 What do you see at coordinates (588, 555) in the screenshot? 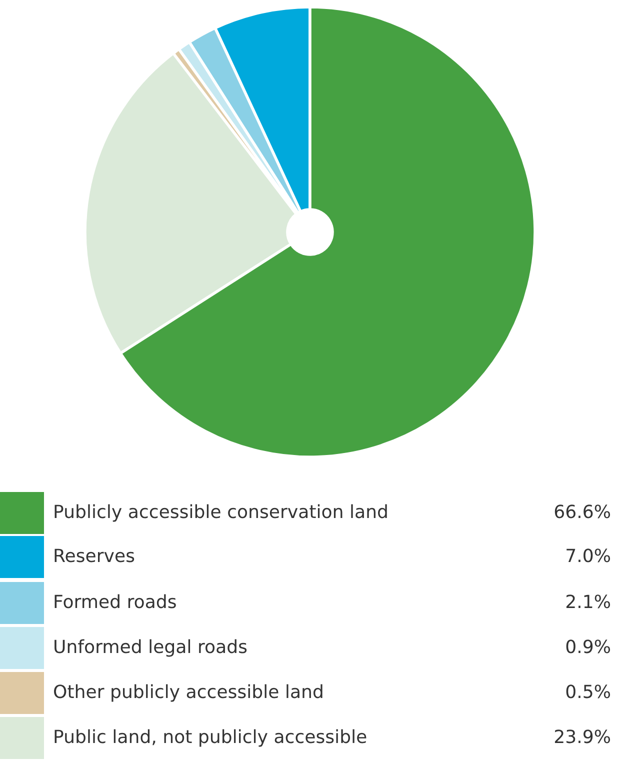
I see `data-label: 7.0%` at bounding box center [588, 555].